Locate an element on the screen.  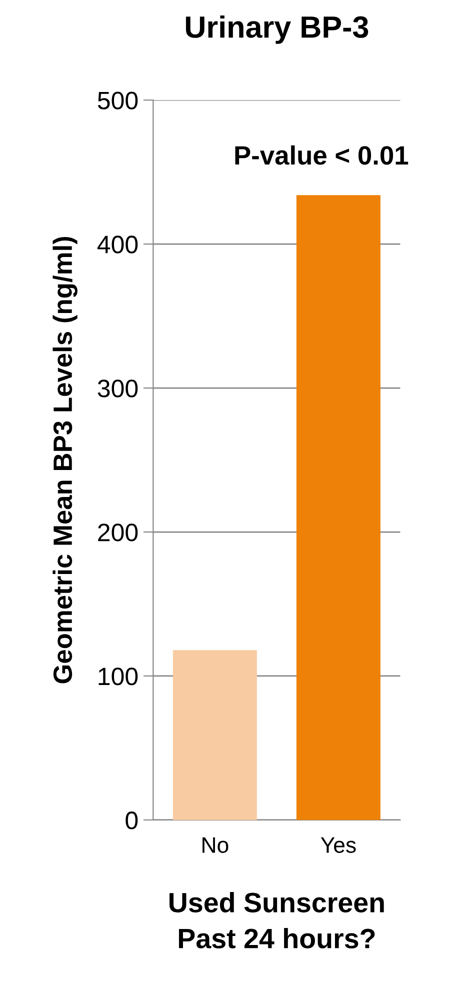
x-tick-label: No is located at coordinates (215, 845).